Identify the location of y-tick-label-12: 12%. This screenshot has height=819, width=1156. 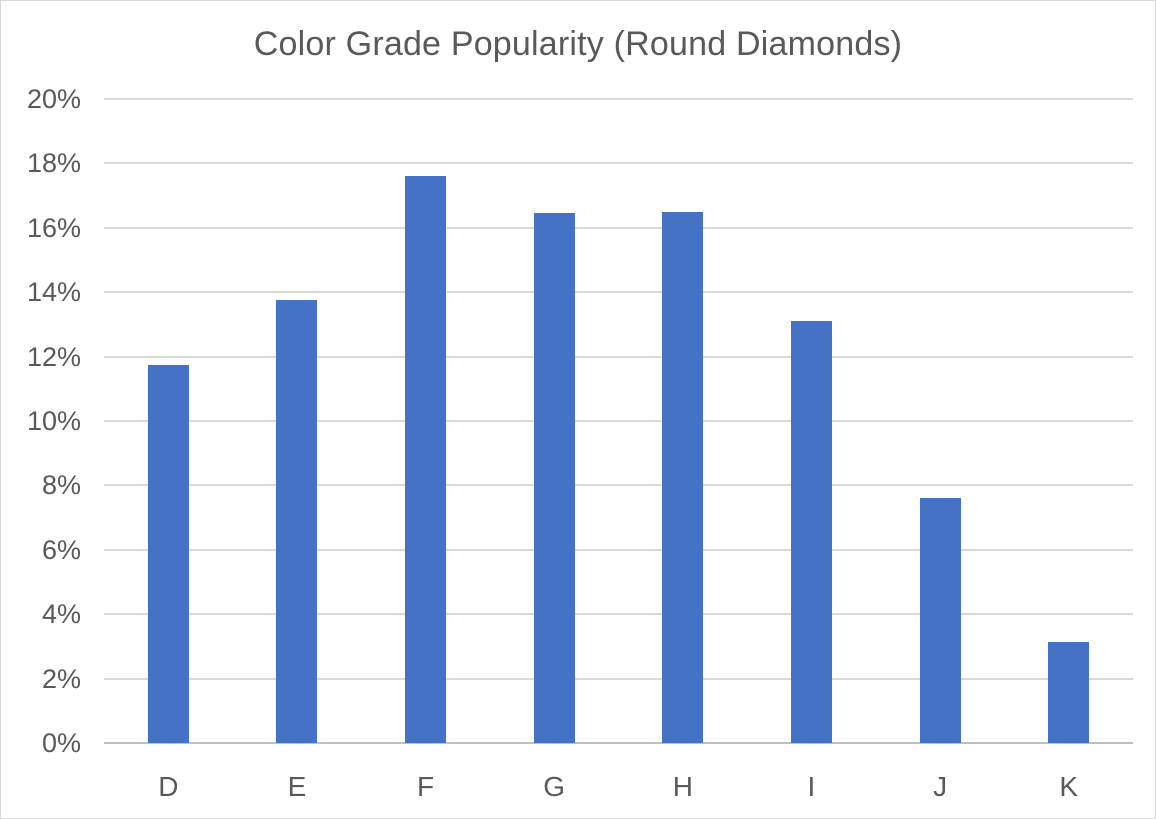
(53, 356).